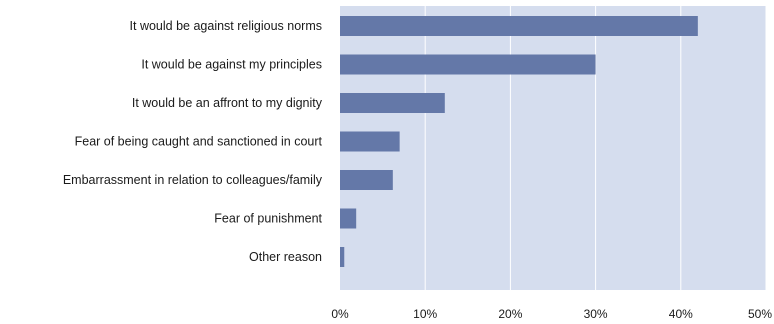 This screenshot has width=774, height=324. I want to click on category-label: Other reason, so click(285, 257).